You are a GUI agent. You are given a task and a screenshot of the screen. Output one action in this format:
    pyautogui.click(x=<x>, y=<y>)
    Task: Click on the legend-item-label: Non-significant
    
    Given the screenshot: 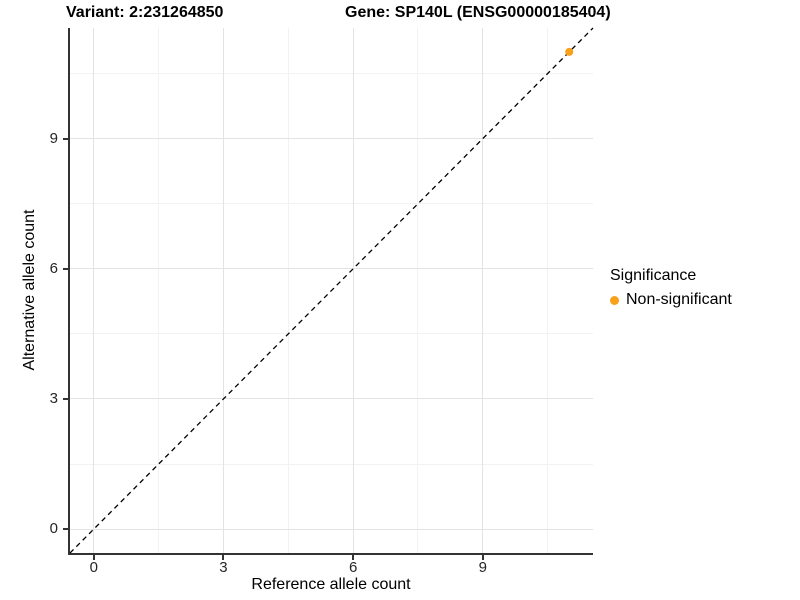 What is the action you would take?
    pyautogui.click(x=679, y=299)
    